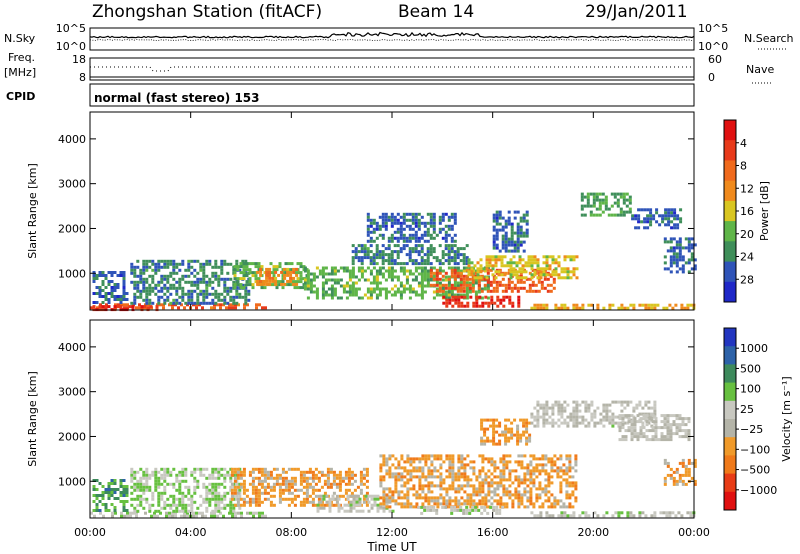  I want to click on power-colorbar-tick-label: 24, so click(747, 257).